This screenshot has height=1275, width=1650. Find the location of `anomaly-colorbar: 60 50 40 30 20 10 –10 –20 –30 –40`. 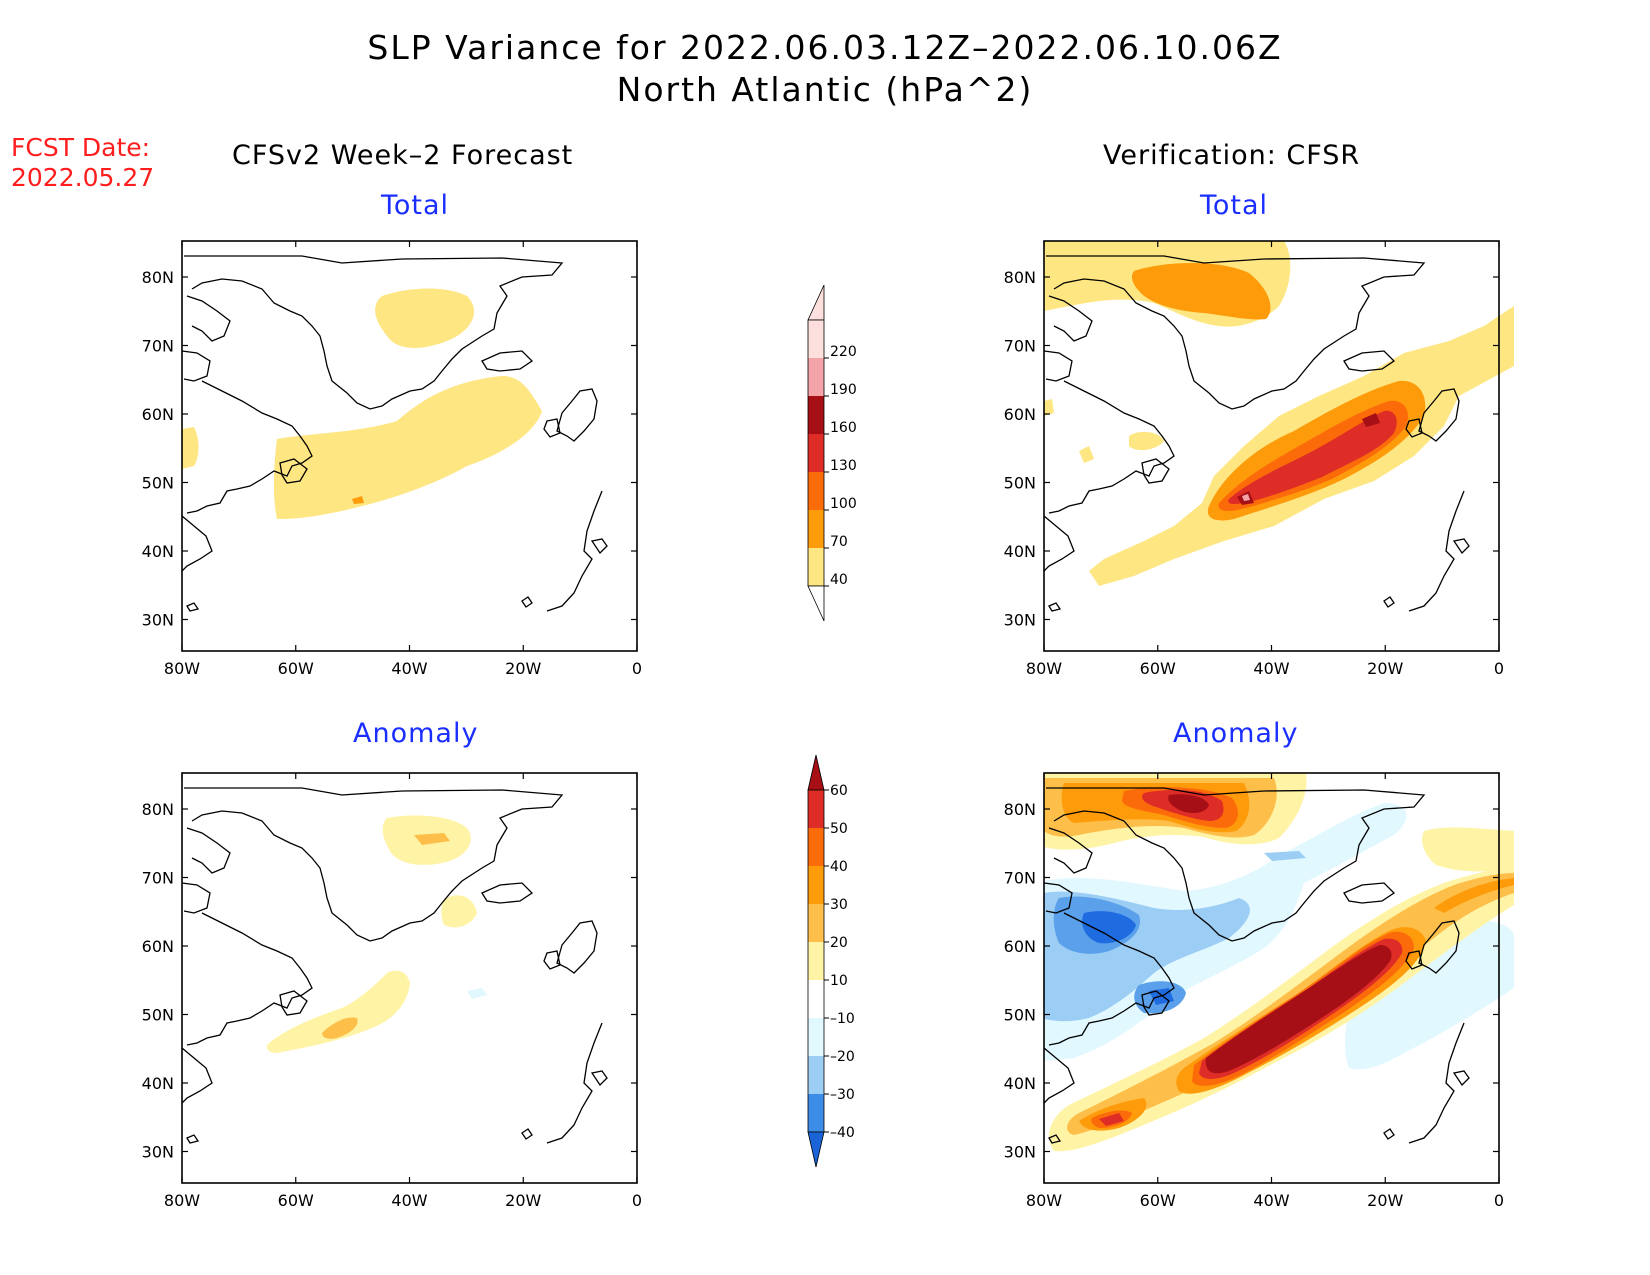

anomaly-colorbar: 60 50 40 30 20 10 –10 –20 –30 –40 is located at coordinates (831, 961).